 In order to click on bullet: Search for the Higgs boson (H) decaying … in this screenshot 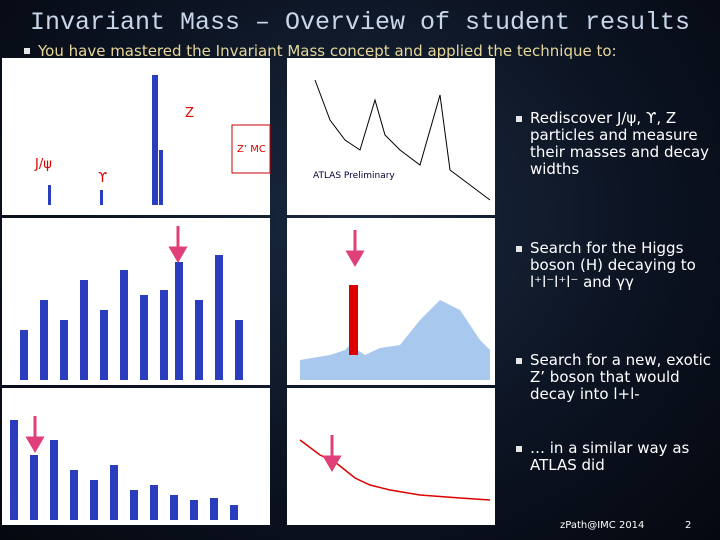, I will do `click(615, 265)`.